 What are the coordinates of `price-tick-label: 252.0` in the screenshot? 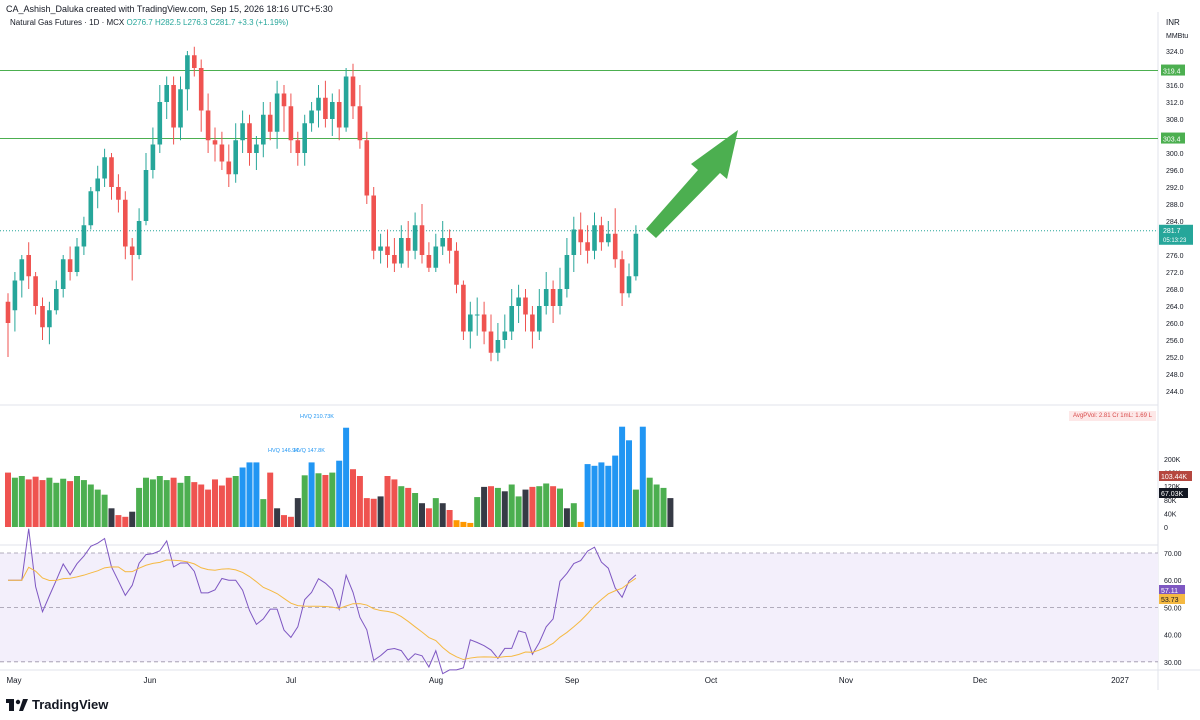 It's located at (1175, 358).